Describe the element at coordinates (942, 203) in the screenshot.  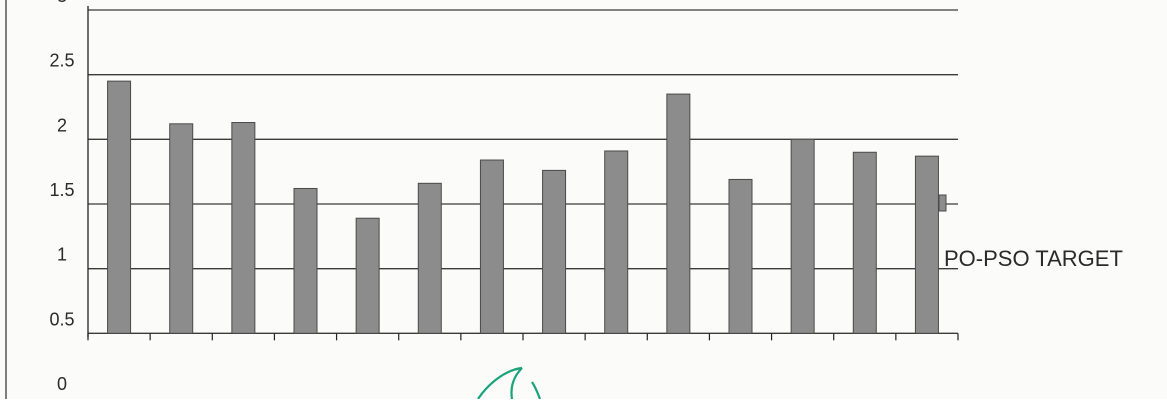
I see `legend-swatch` at that location.